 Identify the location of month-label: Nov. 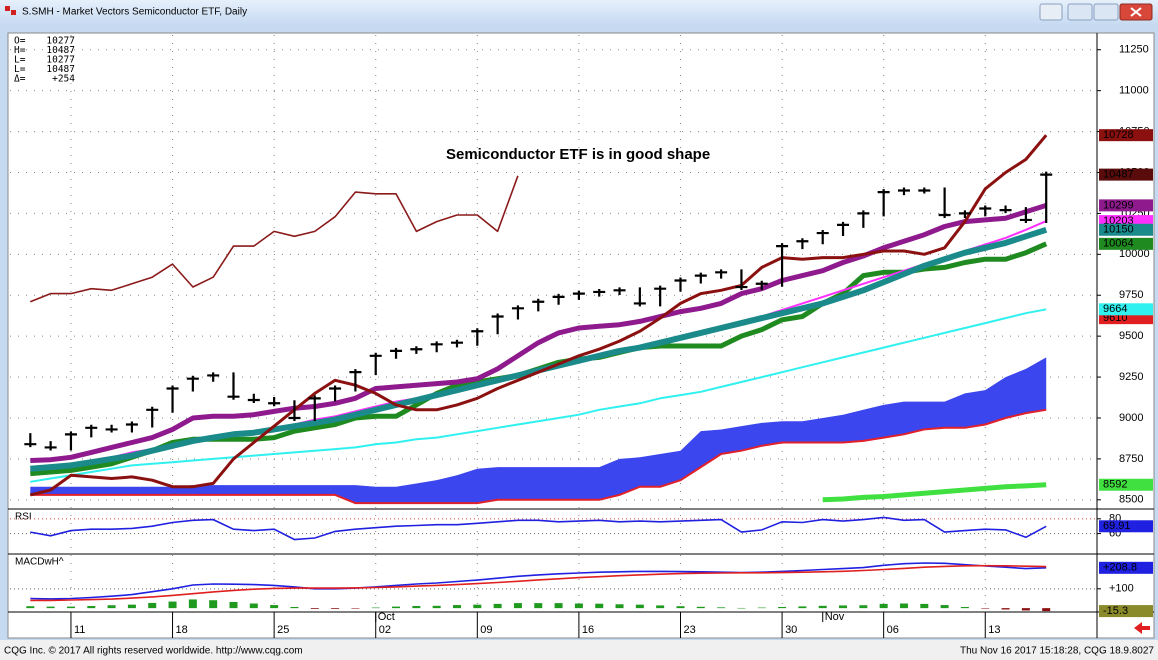
(835, 617).